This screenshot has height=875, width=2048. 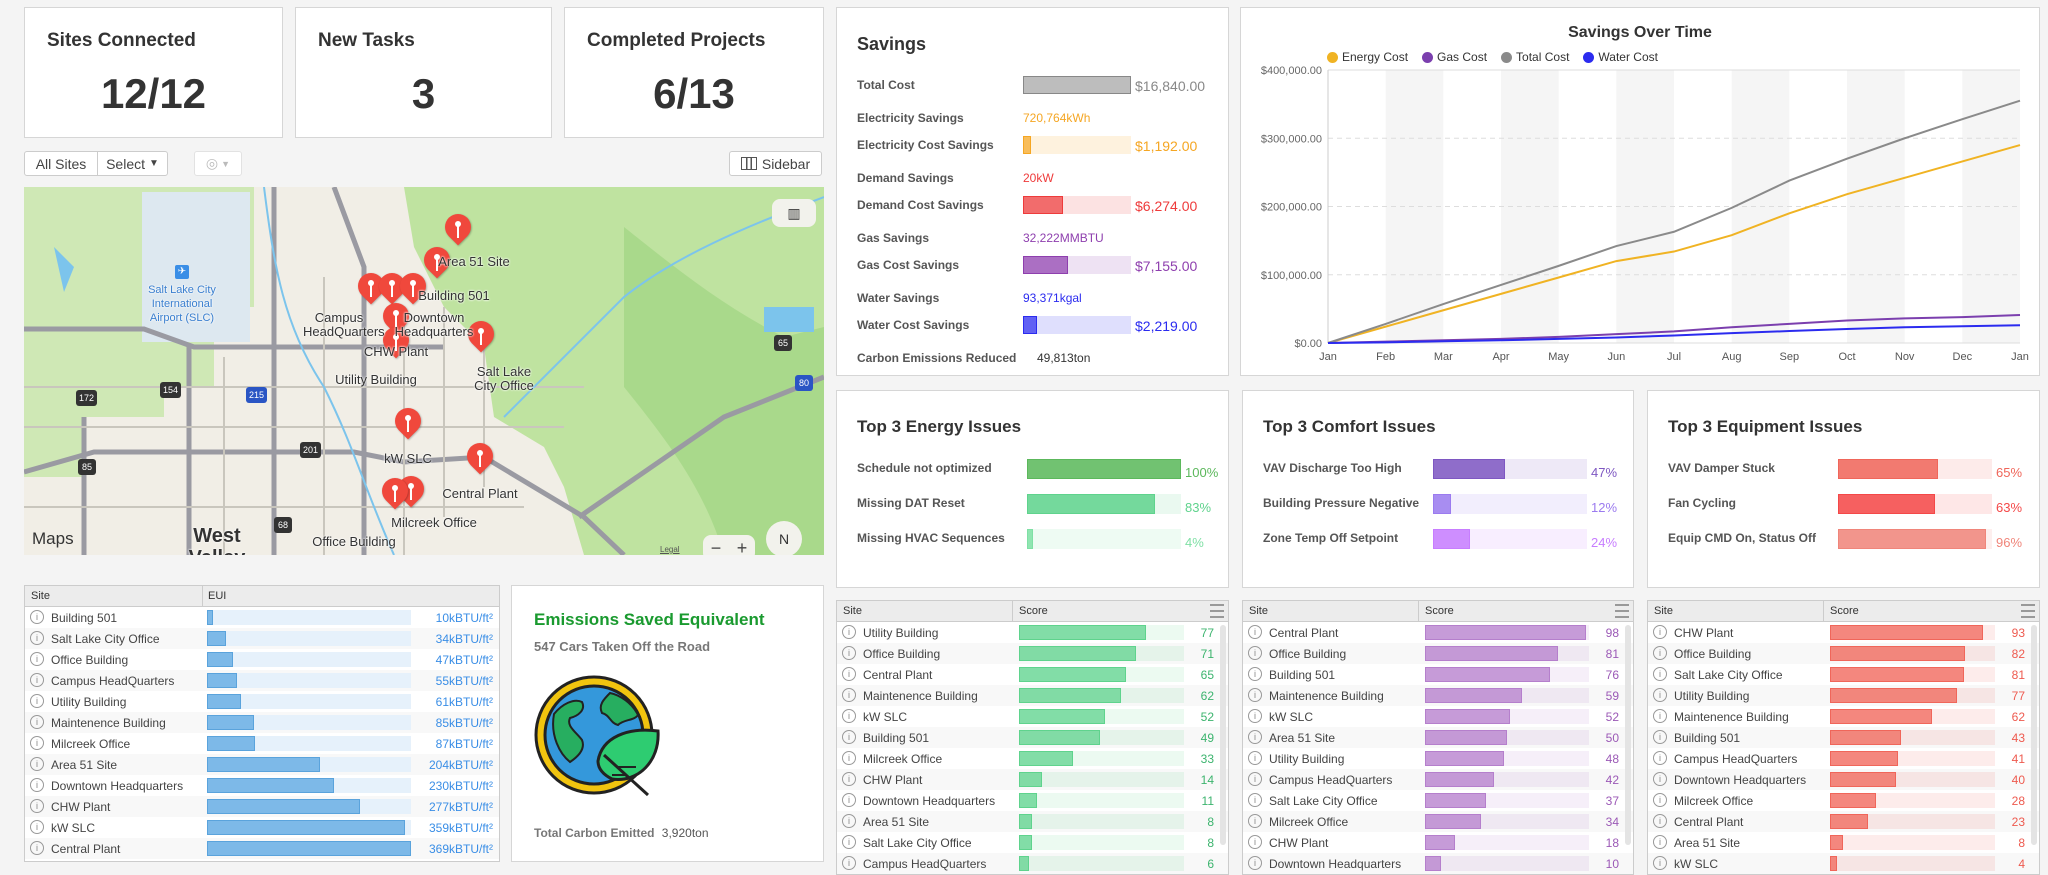 I want to click on site-select-dropdown: Select ▼, so click(x=132, y=163).